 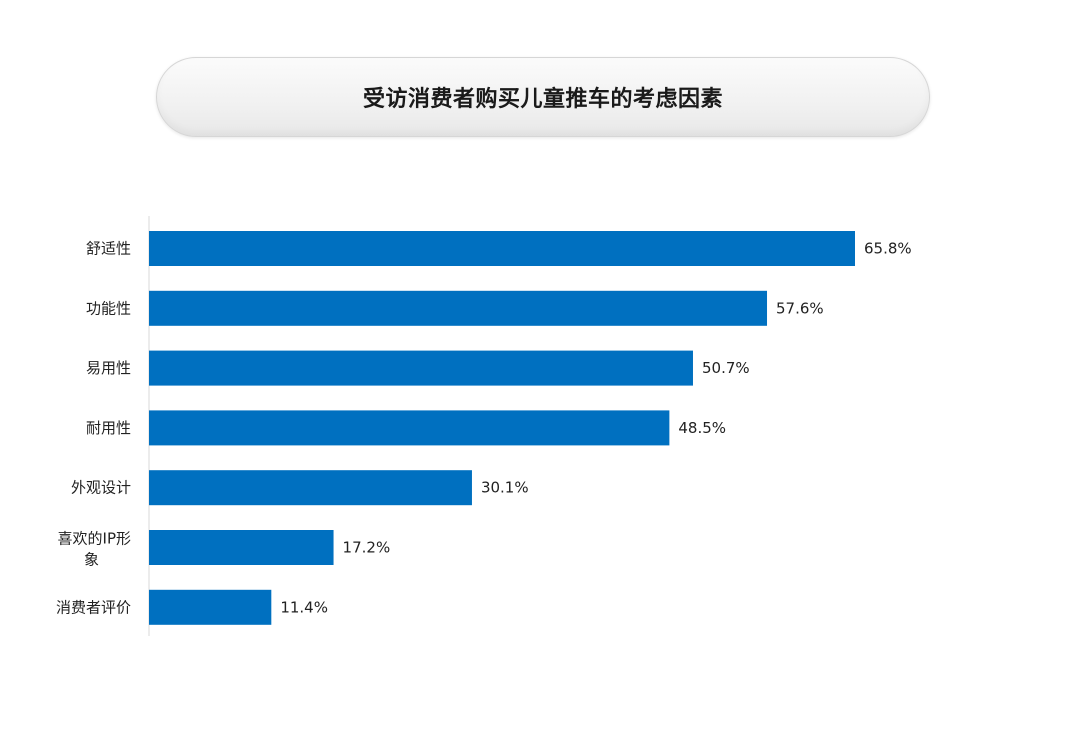 I want to click on chart-title: 受访消费者购买儿童推车的考虑因素, so click(x=542, y=99).